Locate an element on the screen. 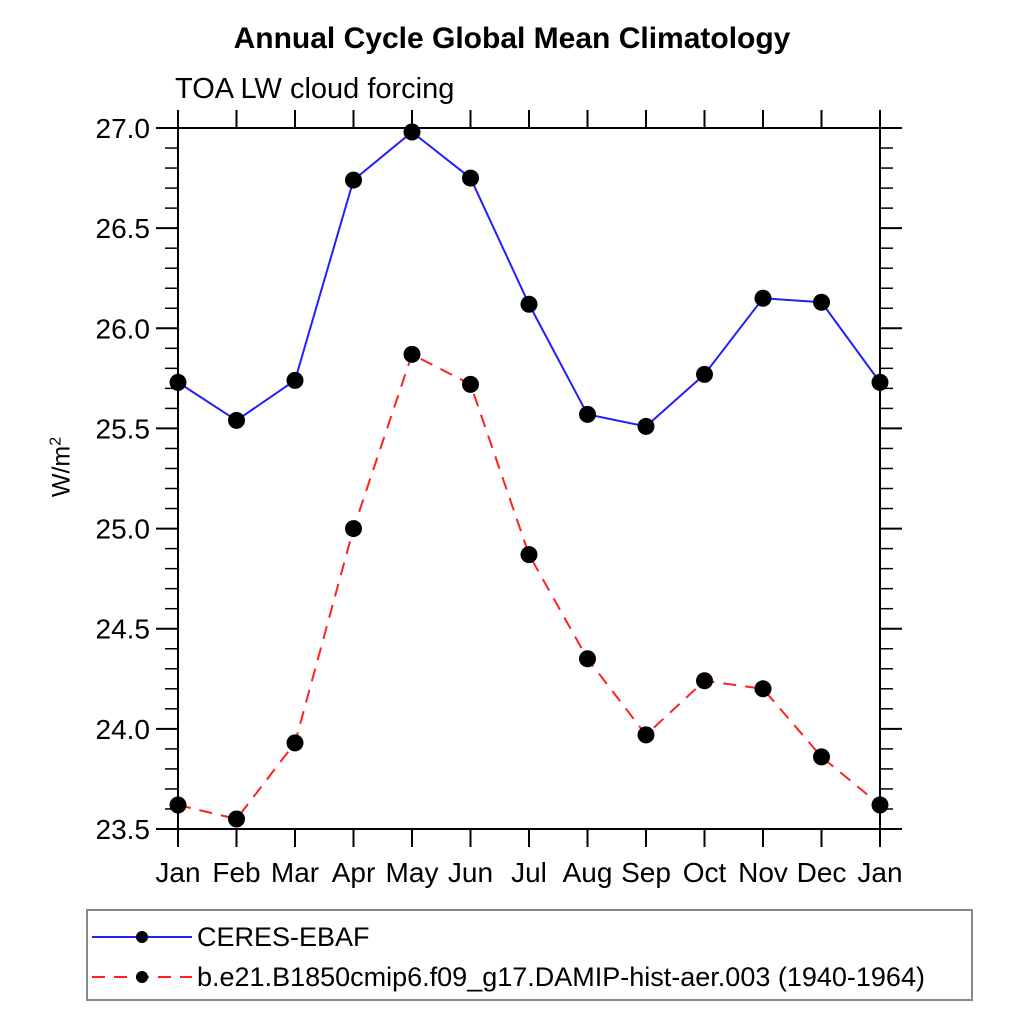 Image resolution: width=1024 pixels, height=1024 pixels. legend-line-sample-dashed is located at coordinates (142, 977).